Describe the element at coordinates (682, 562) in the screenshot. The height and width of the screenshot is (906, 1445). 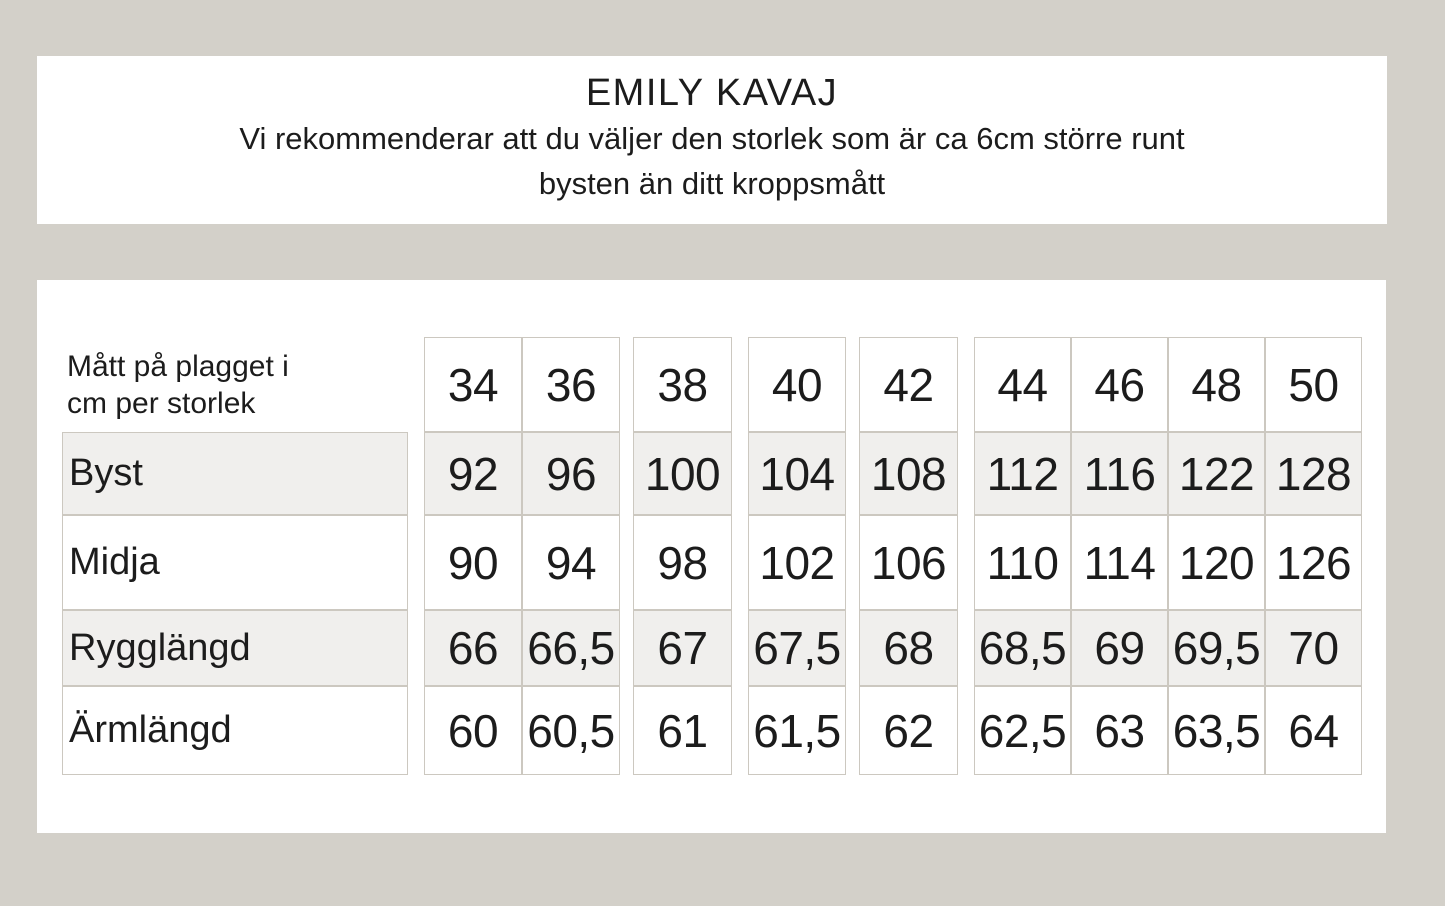
I see `value-cell: 98` at that location.